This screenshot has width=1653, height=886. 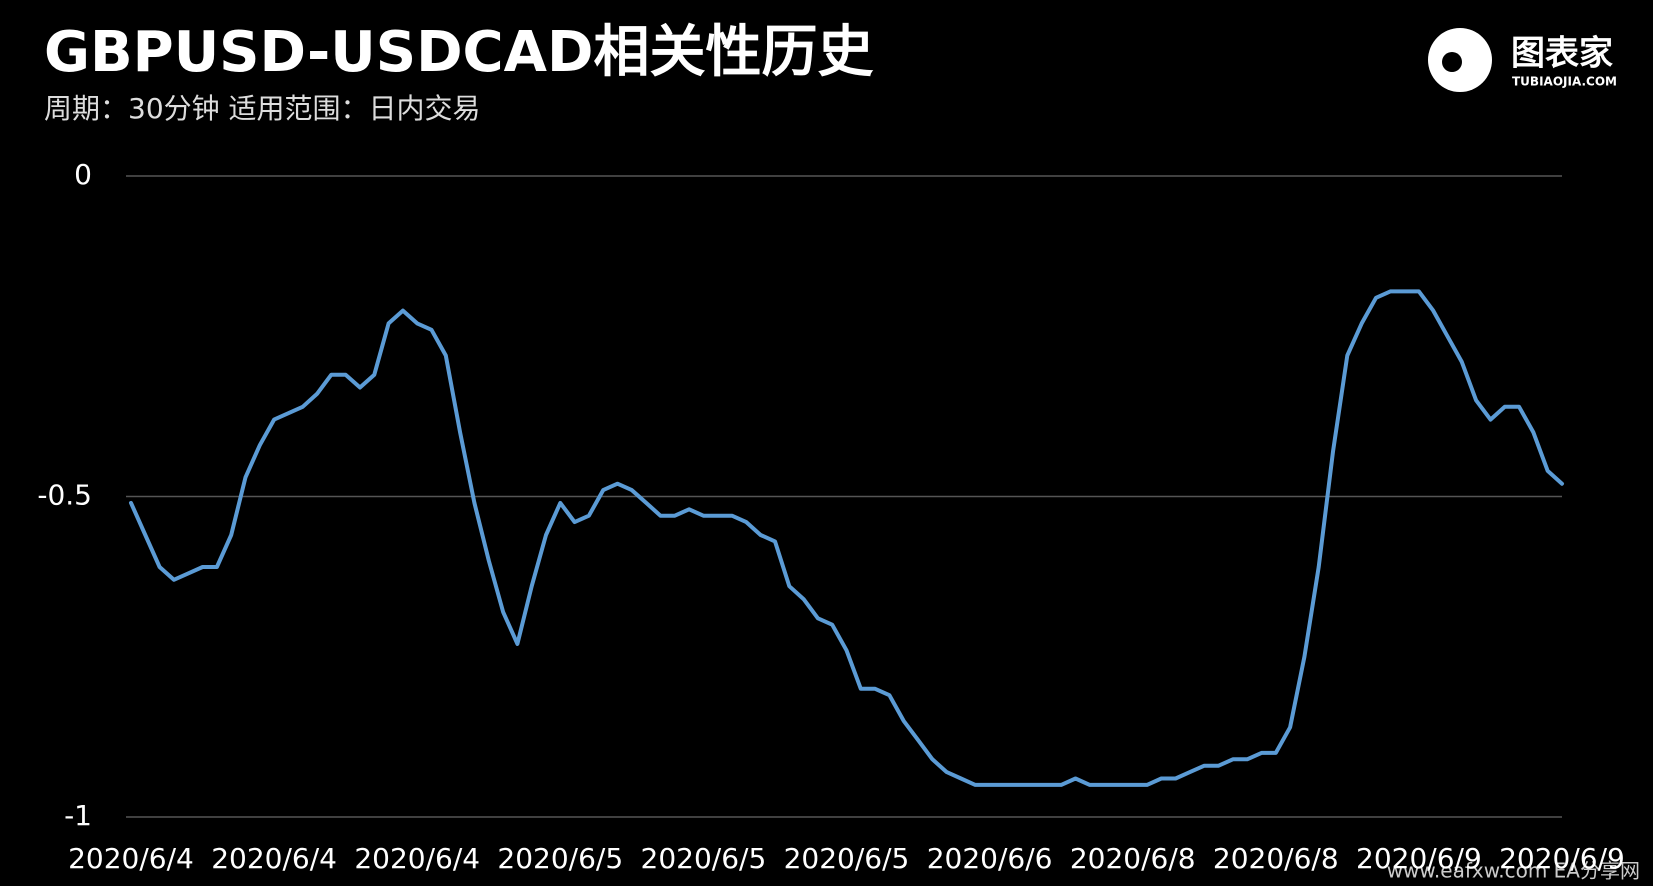 What do you see at coordinates (458, 52) in the screenshot?
I see `chart-title: GBPUSD-USDCAD相关性历史` at bounding box center [458, 52].